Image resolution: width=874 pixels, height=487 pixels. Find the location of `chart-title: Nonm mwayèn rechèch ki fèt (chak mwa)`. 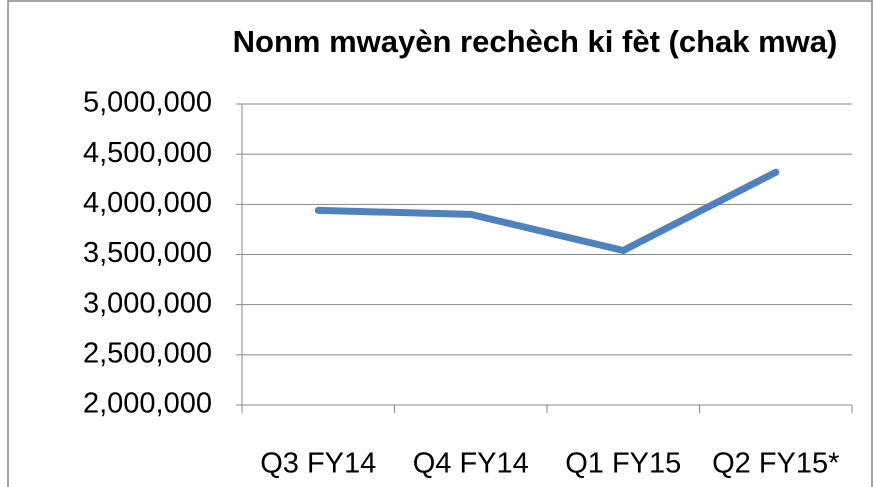

chart-title: Nonm mwayèn rechèch ki fèt (chak mwa) is located at coordinates (535, 41).